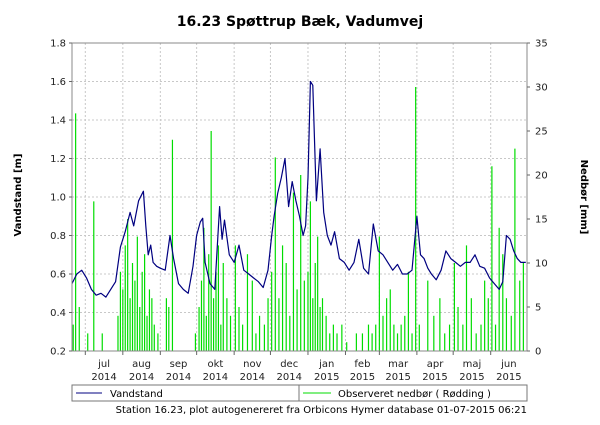 The width and height of the screenshot is (600, 425). Describe the element at coordinates (541, 132) in the screenshot. I see `y2-tick-label: 25` at that location.